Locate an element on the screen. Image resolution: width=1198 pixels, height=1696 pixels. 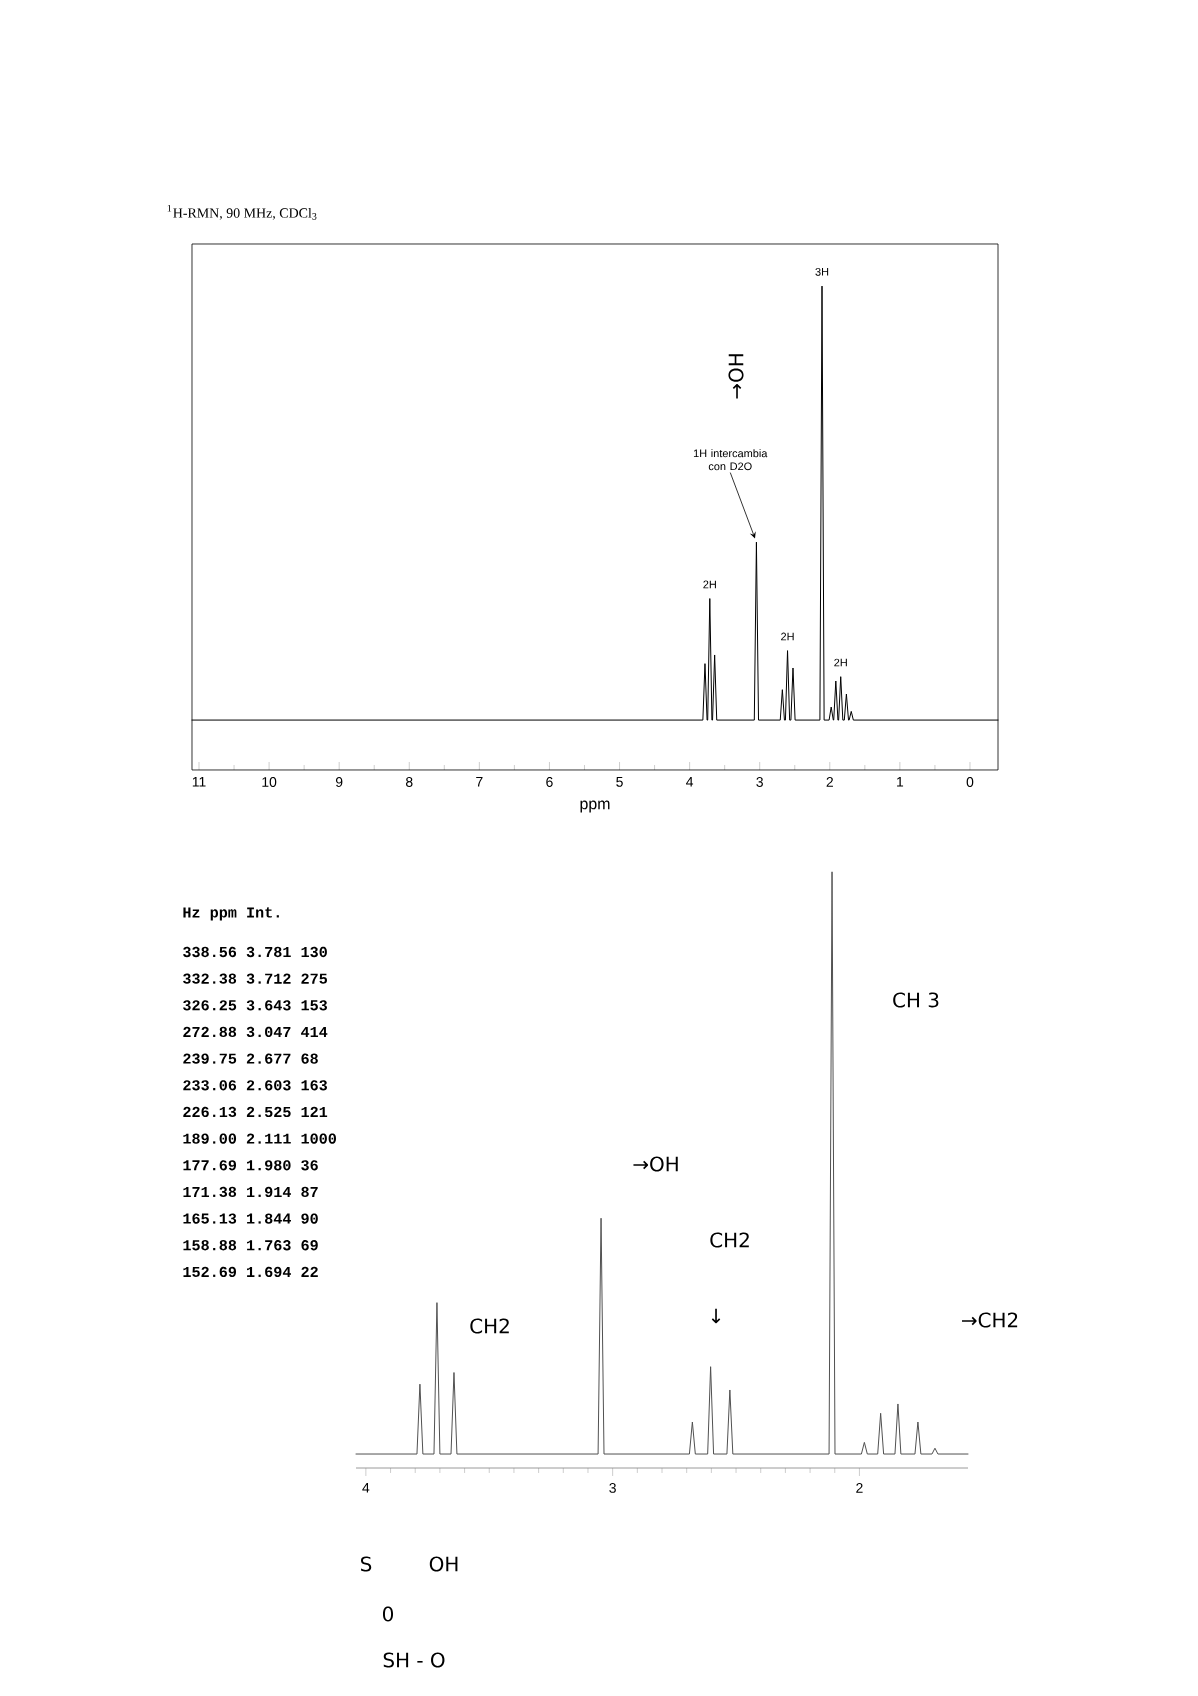
text: OH is located at coordinates (443, 1564).